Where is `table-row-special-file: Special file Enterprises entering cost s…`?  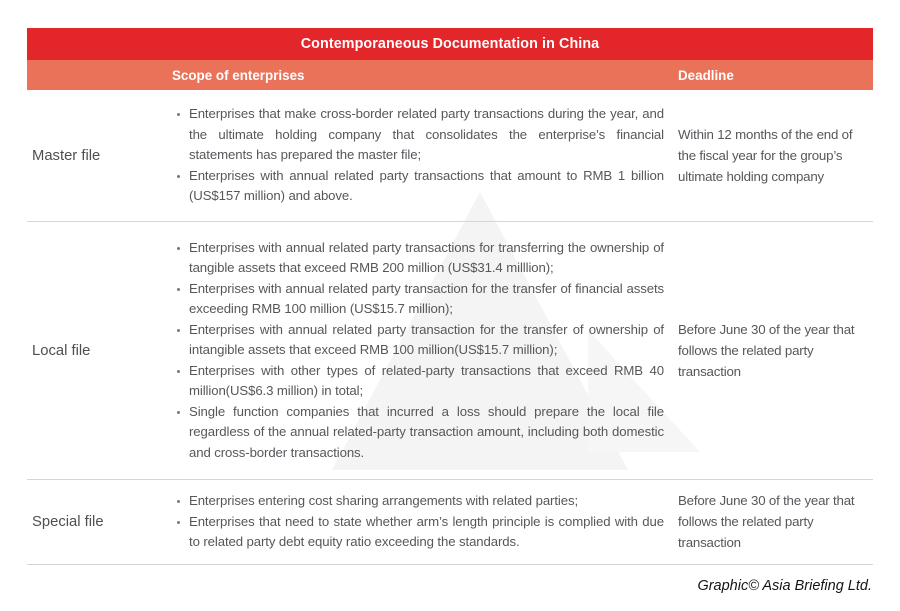
table-row-special-file: Special file Enterprises entering cost s… is located at coordinates (450, 522).